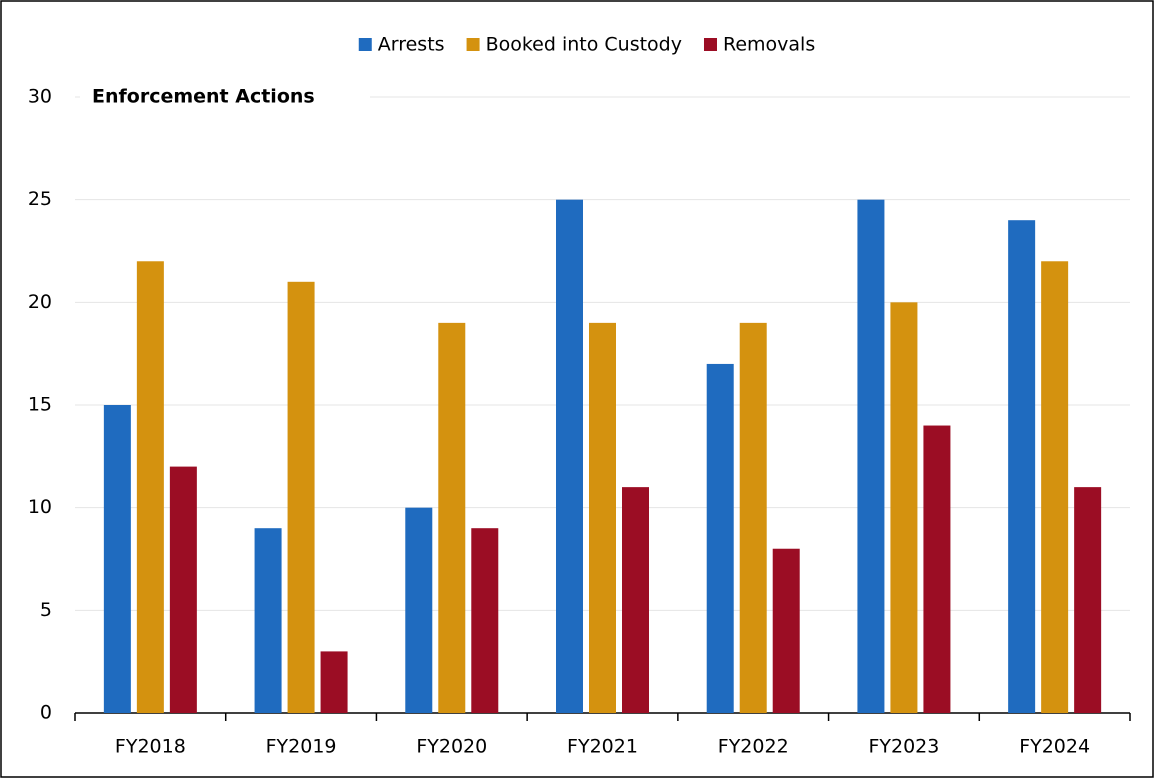 The width and height of the screenshot is (1154, 778). Describe the element at coordinates (451, 747) in the screenshot. I see `x-tick-label: FY2020` at that location.